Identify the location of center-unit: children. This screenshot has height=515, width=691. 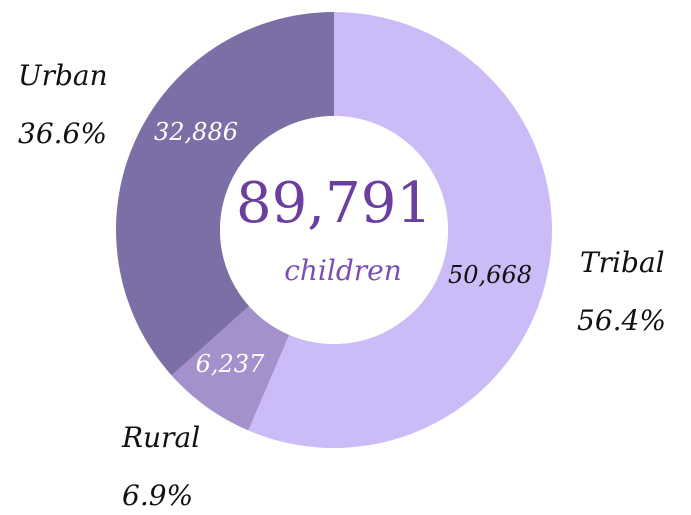
(343, 270).